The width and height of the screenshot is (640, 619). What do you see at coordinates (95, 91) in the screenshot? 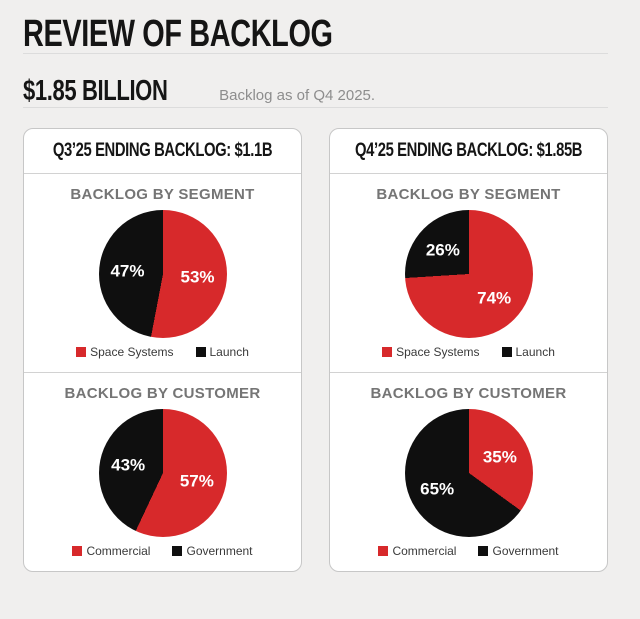
I see `headline-value: $1.85 BILLION` at bounding box center [95, 91].